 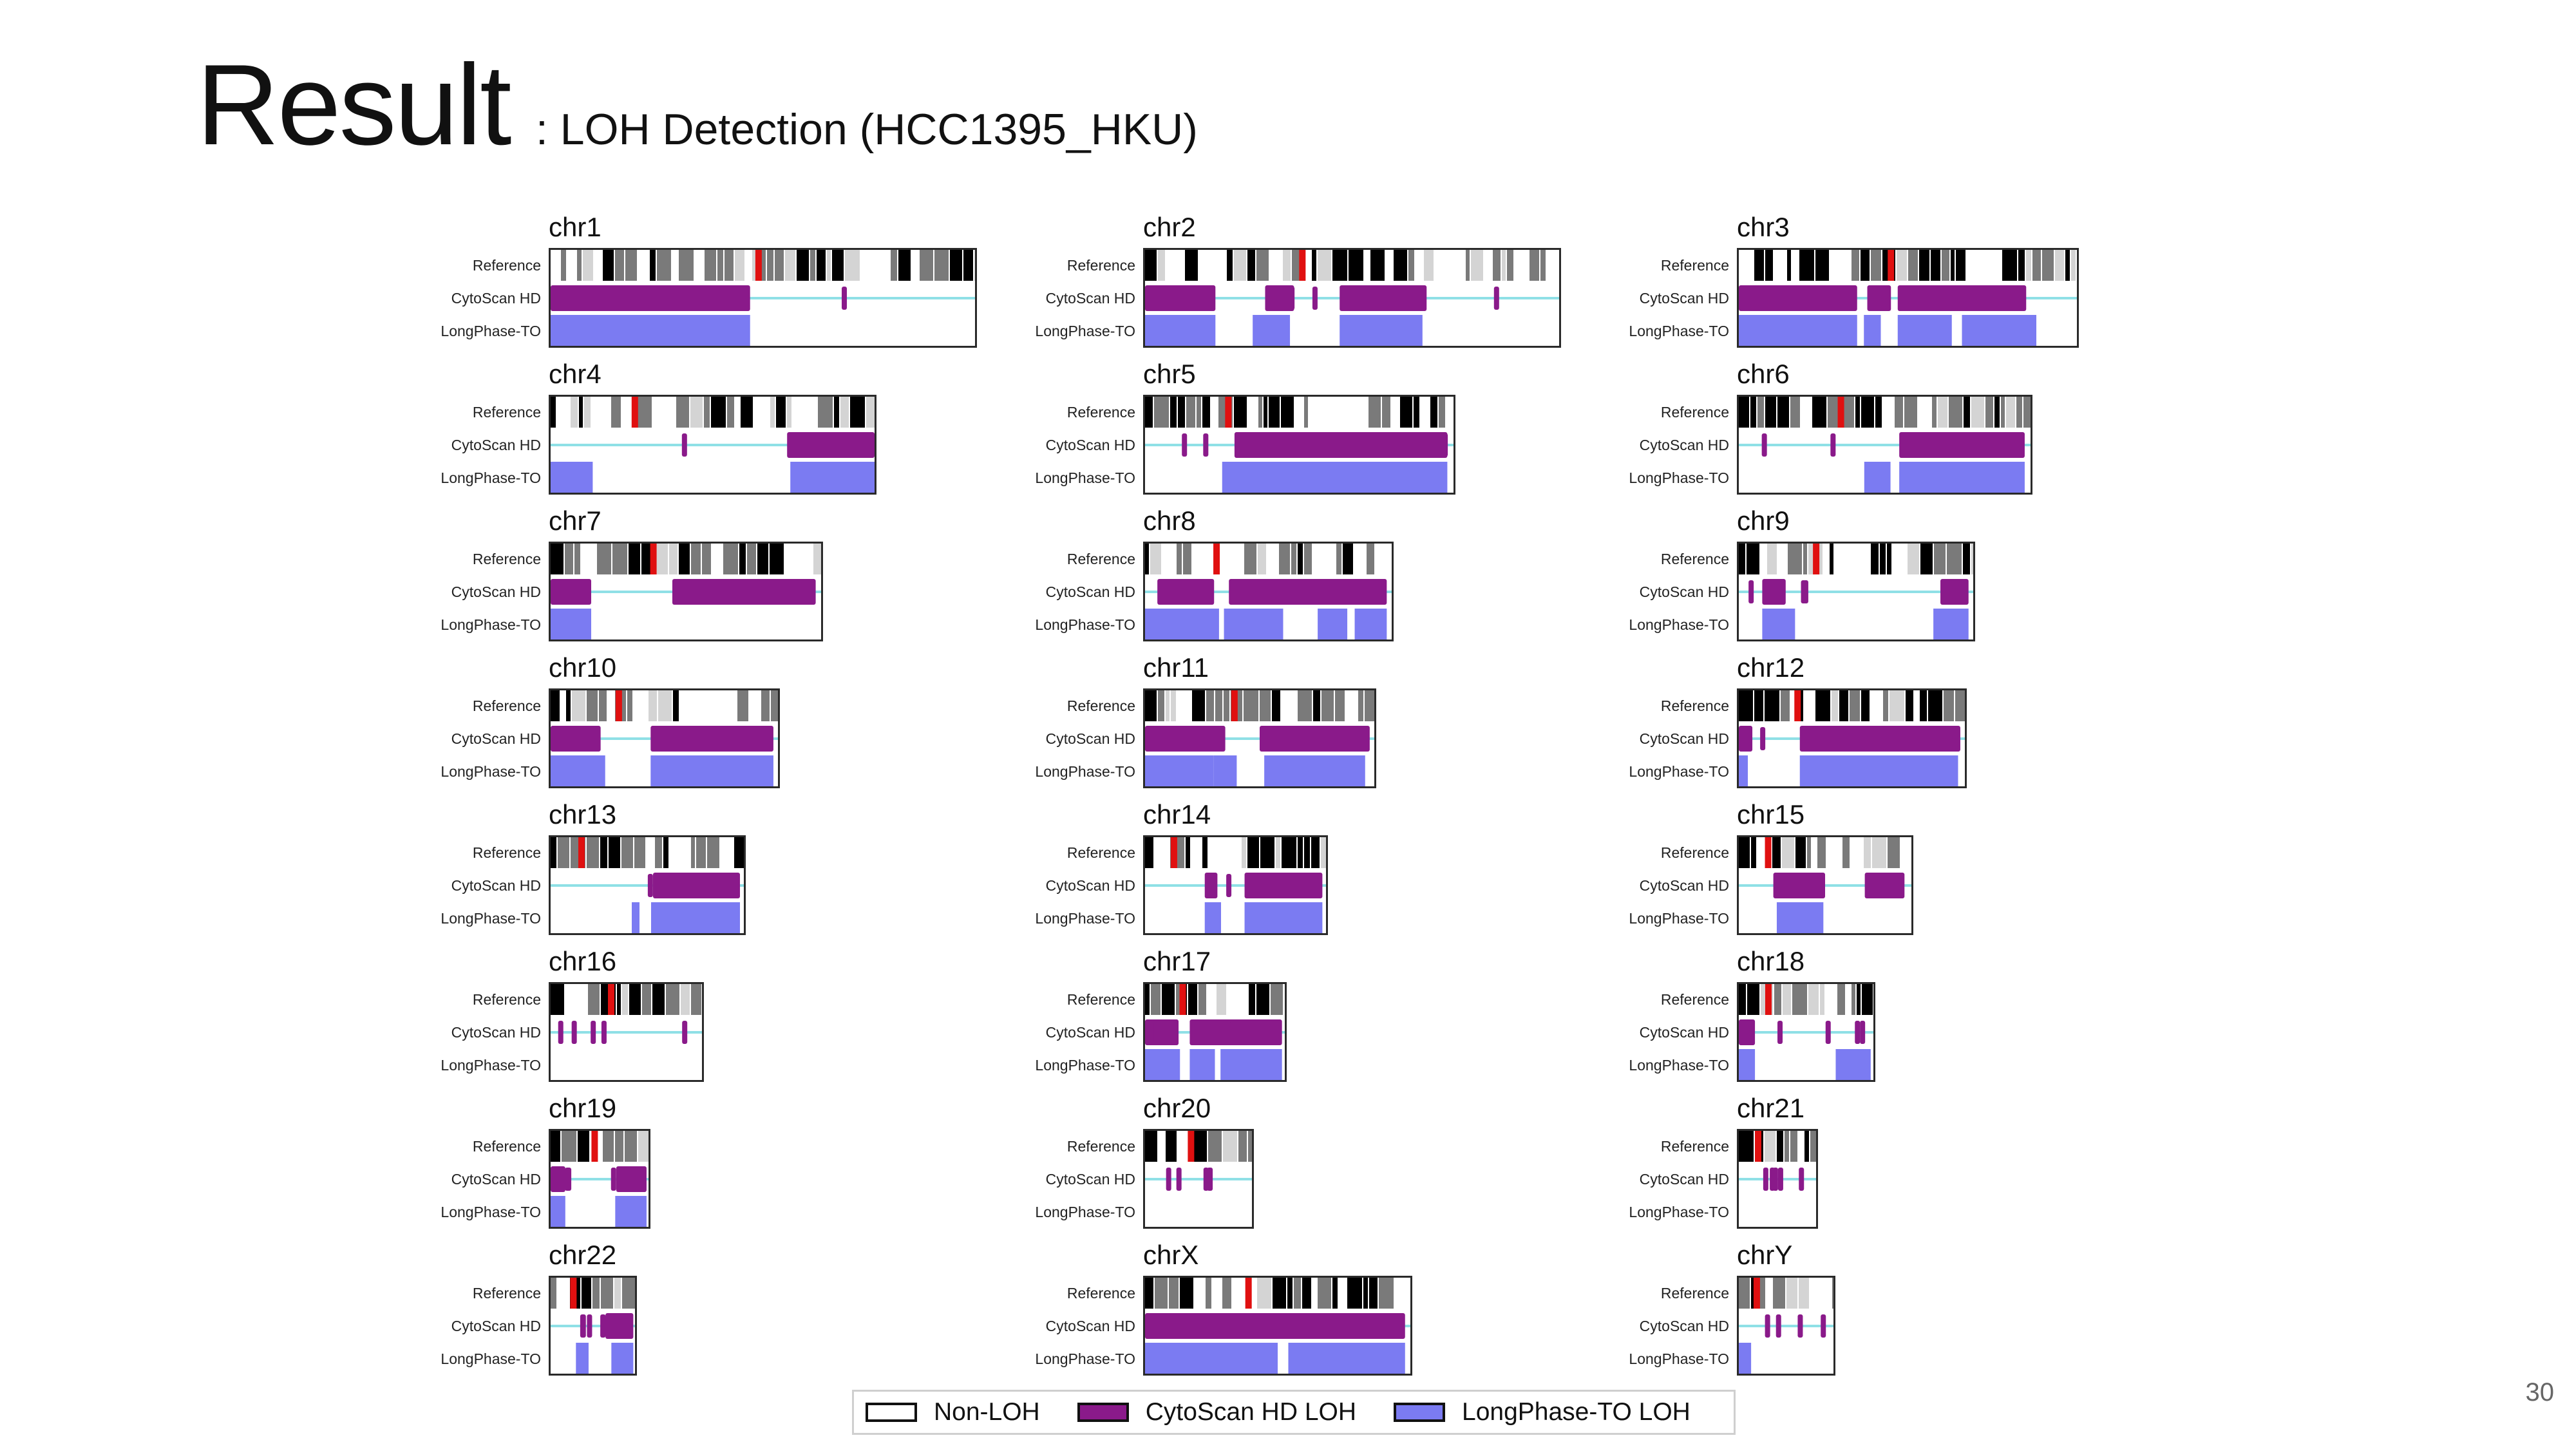 I want to click on chromosome-plot-svg, so click(x=1299, y=445).